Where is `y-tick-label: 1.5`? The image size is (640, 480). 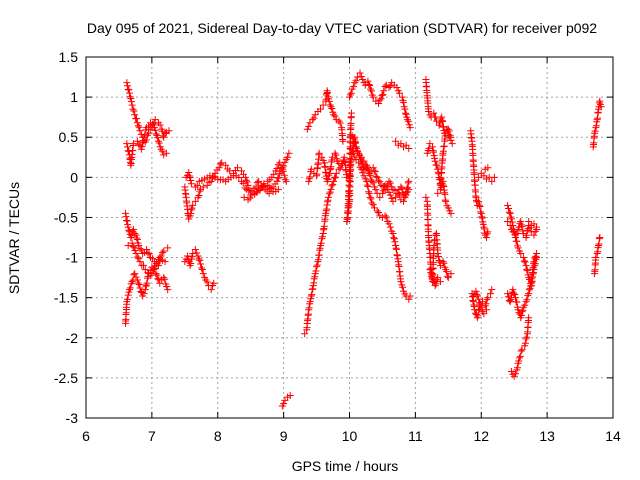 y-tick-label: 1.5 is located at coordinates (69, 57).